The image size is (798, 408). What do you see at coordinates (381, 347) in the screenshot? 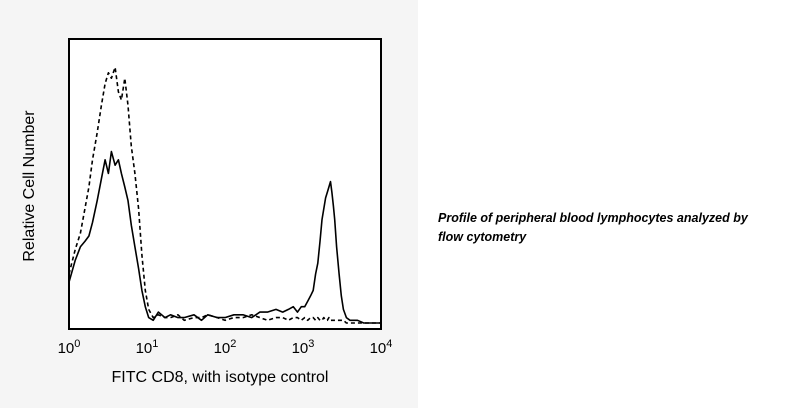
I see `x-tick-label: 10⁴` at bounding box center [381, 347].